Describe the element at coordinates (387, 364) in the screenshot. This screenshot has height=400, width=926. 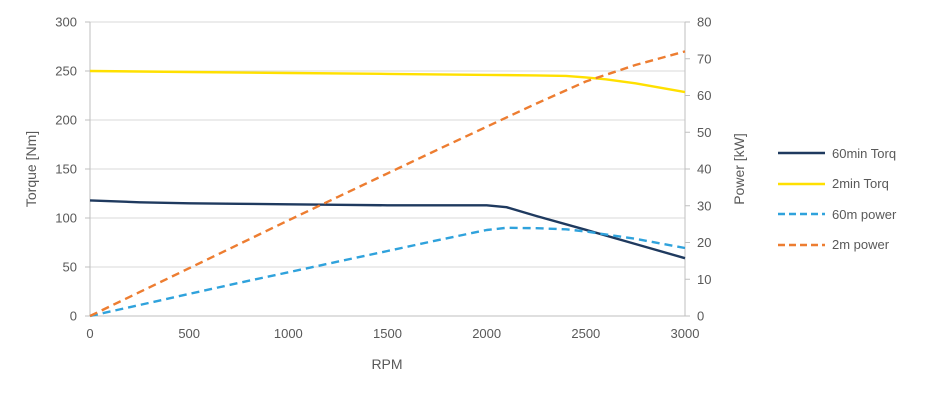
I see `x-axis-title: RPM` at that location.